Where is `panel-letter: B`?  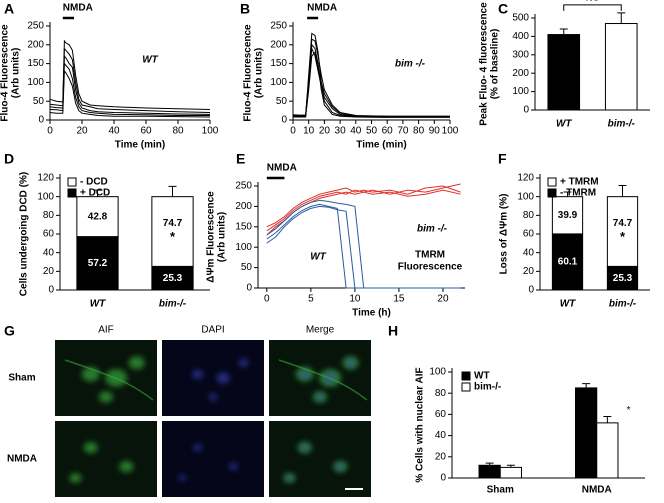
panel-letter: B is located at coordinates (245, 9).